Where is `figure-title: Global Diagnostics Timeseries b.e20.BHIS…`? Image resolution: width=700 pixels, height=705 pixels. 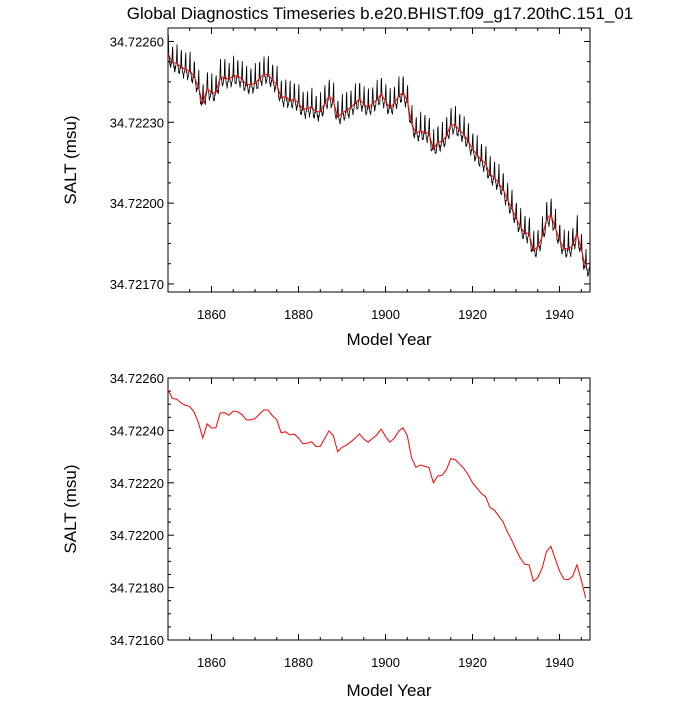
figure-title: Global Diagnostics Timeseries b.e20.BHIS… is located at coordinates (380, 13).